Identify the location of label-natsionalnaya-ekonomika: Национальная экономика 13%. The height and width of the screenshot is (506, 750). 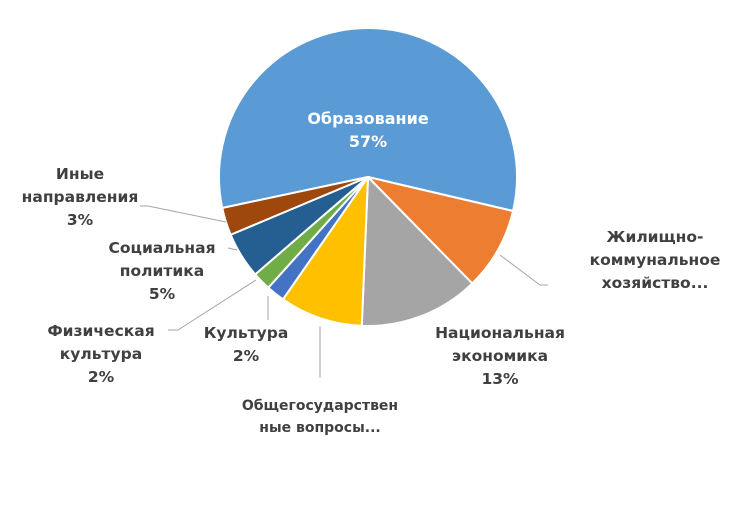
(500, 356).